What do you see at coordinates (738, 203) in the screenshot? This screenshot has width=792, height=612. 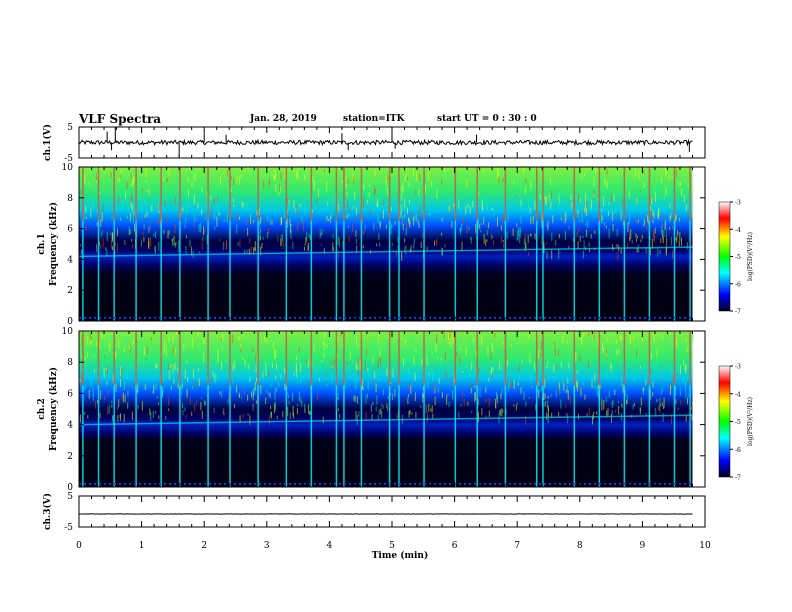 I see `colorbar-tick-label: -3` at bounding box center [738, 203].